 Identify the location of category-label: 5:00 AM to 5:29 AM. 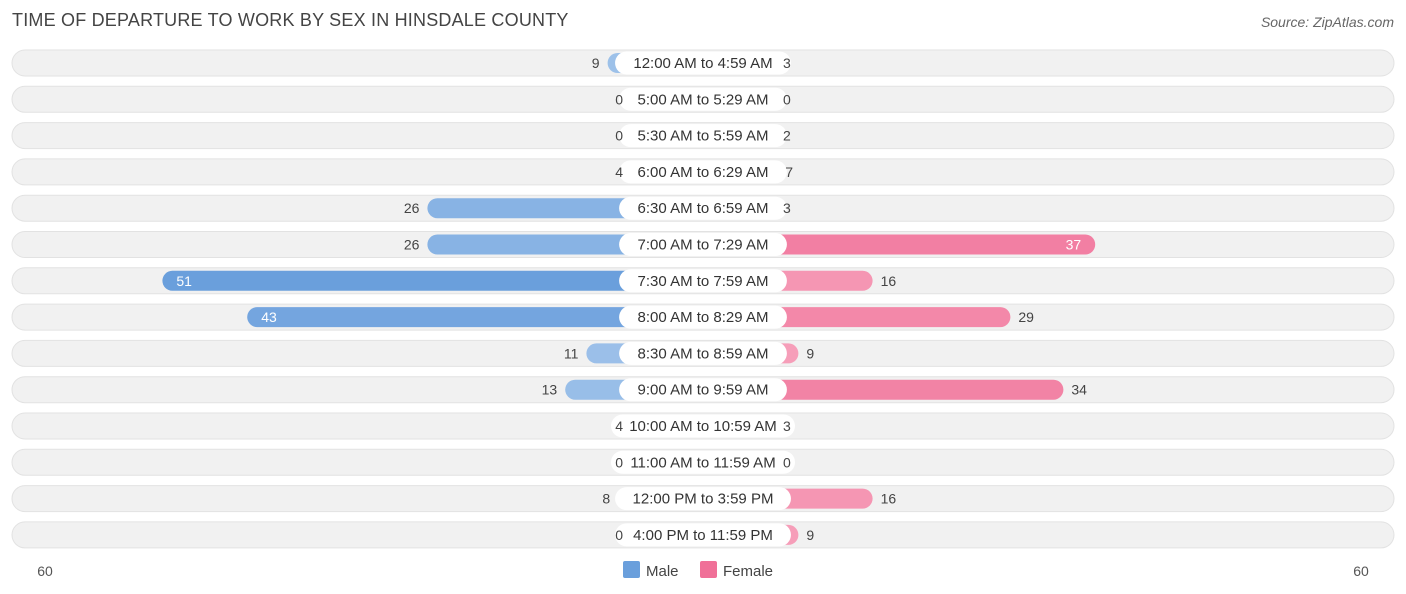
(703, 99).